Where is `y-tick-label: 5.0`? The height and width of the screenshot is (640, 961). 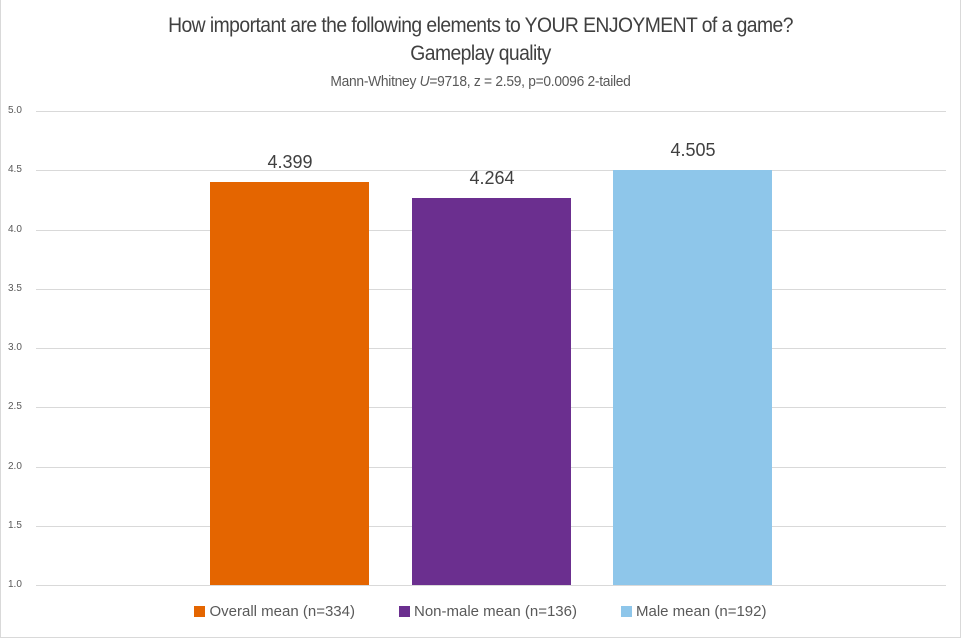 y-tick-label: 5.0 is located at coordinates (15, 110).